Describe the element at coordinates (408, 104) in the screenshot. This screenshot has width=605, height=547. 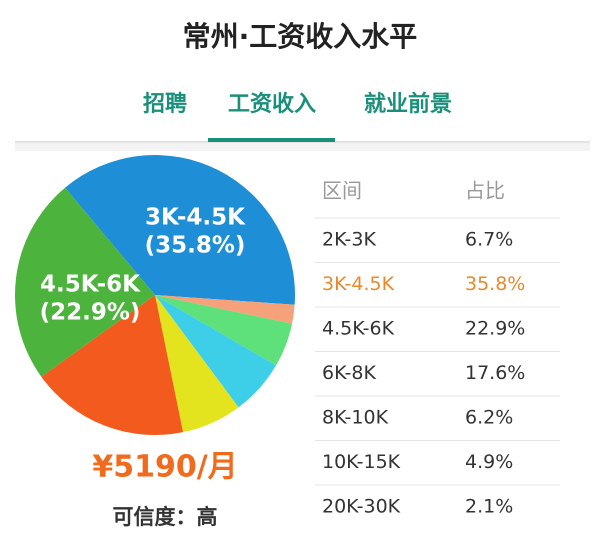
I see `tab: 就业前景` at that location.